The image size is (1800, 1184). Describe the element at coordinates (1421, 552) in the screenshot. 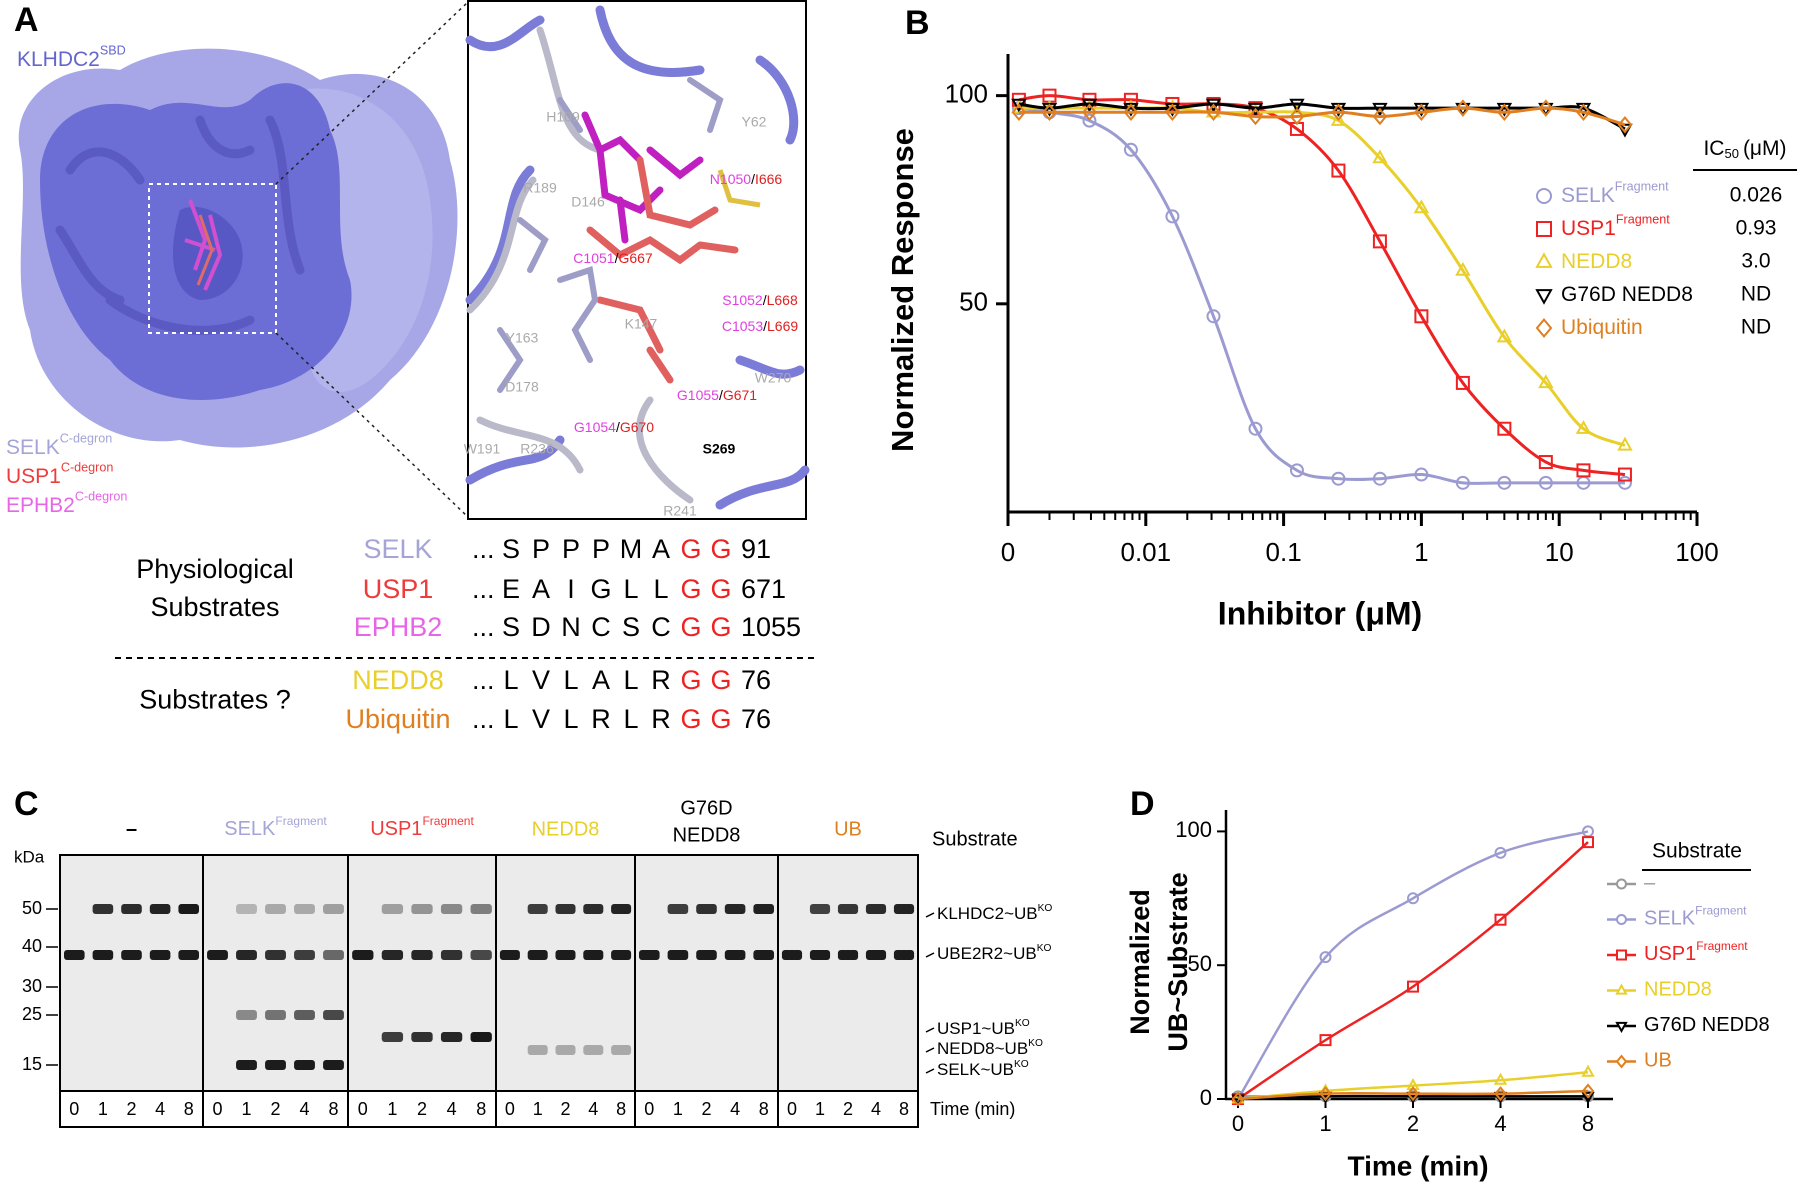

I see `x-tick-label: 1` at that location.